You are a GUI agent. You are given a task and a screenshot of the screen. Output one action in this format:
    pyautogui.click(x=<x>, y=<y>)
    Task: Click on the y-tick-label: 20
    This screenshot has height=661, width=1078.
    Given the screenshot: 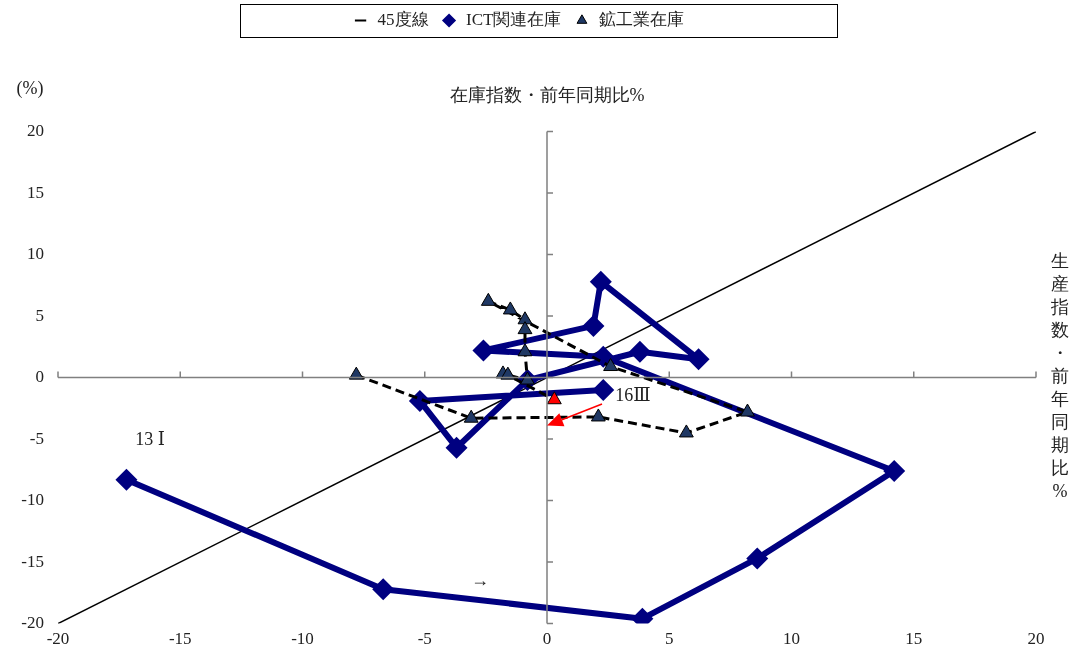 What is the action you would take?
    pyautogui.click(x=35, y=131)
    